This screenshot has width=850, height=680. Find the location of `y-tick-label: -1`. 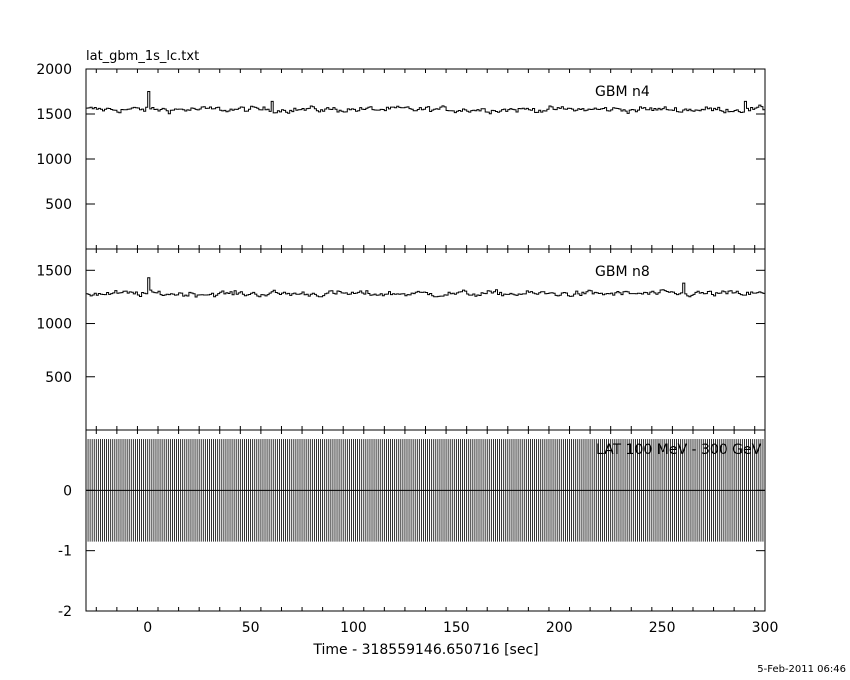

y-tick-label: -1 is located at coordinates (65, 552).